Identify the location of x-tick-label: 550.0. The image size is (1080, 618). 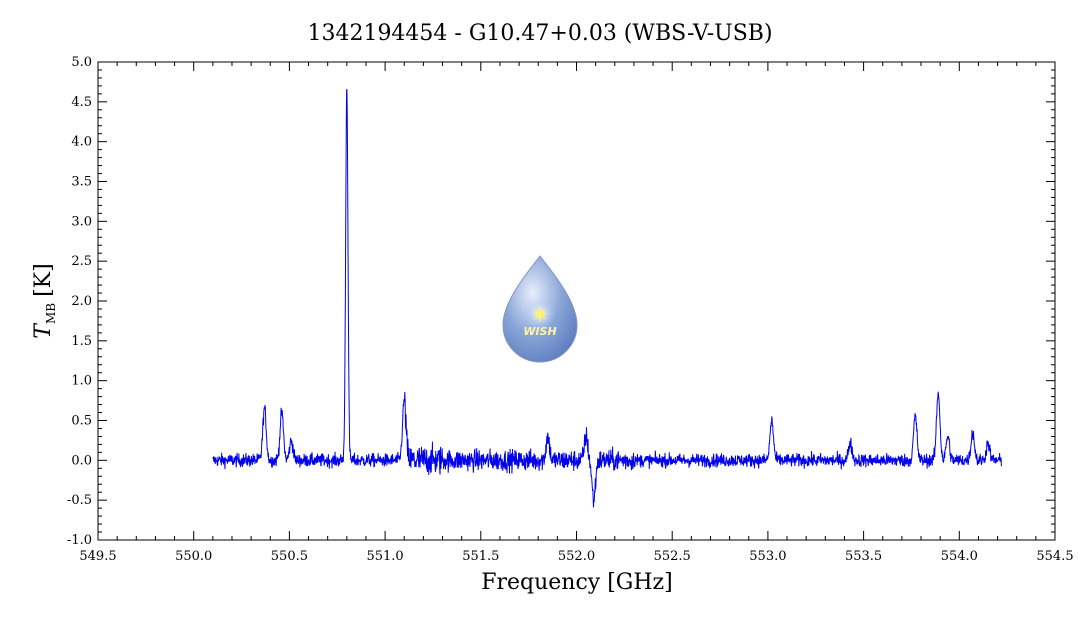
(193, 556).